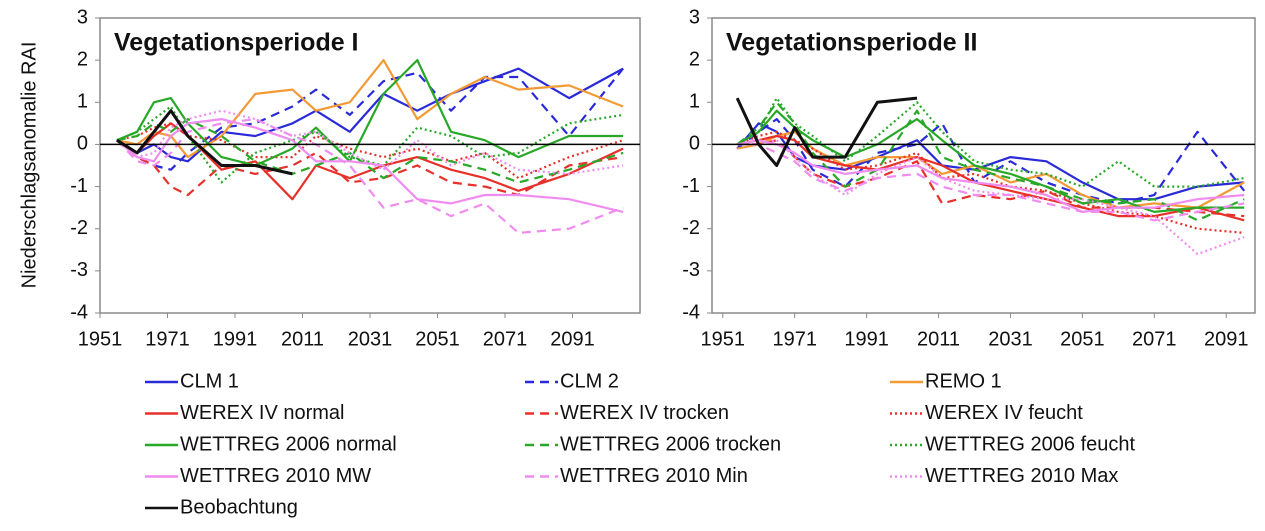 The image size is (1265, 531). What do you see at coordinates (275, 476) in the screenshot?
I see `legend-label: WETTREG 2010 MW` at bounding box center [275, 476].